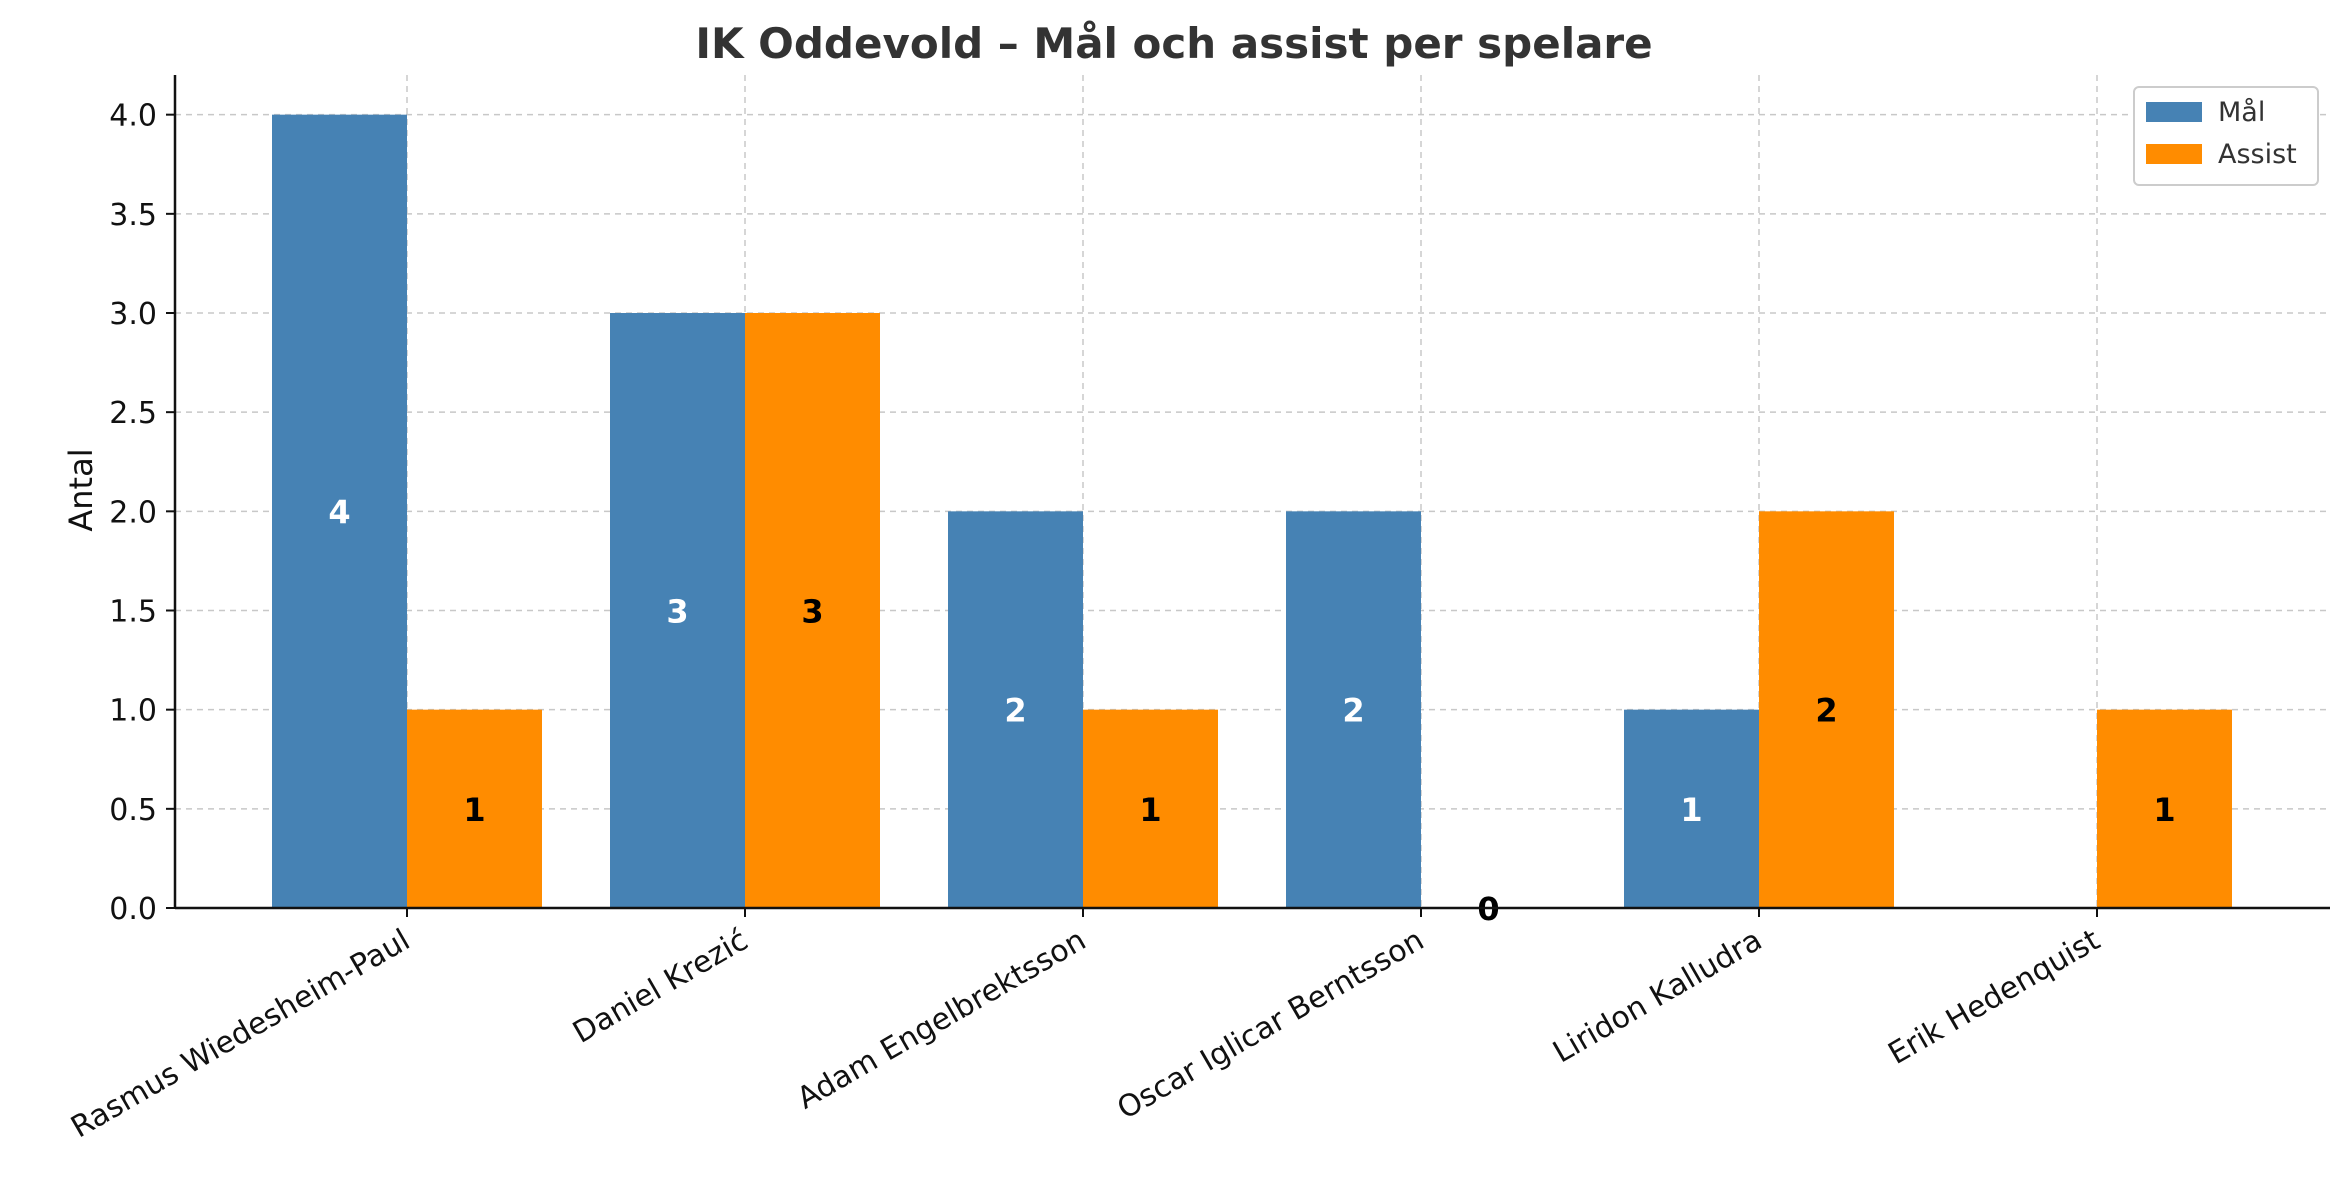  What do you see at coordinates (941, 1020) in the screenshot?
I see `x-tick-label: Adam Engelbrektsson` at bounding box center [941, 1020].